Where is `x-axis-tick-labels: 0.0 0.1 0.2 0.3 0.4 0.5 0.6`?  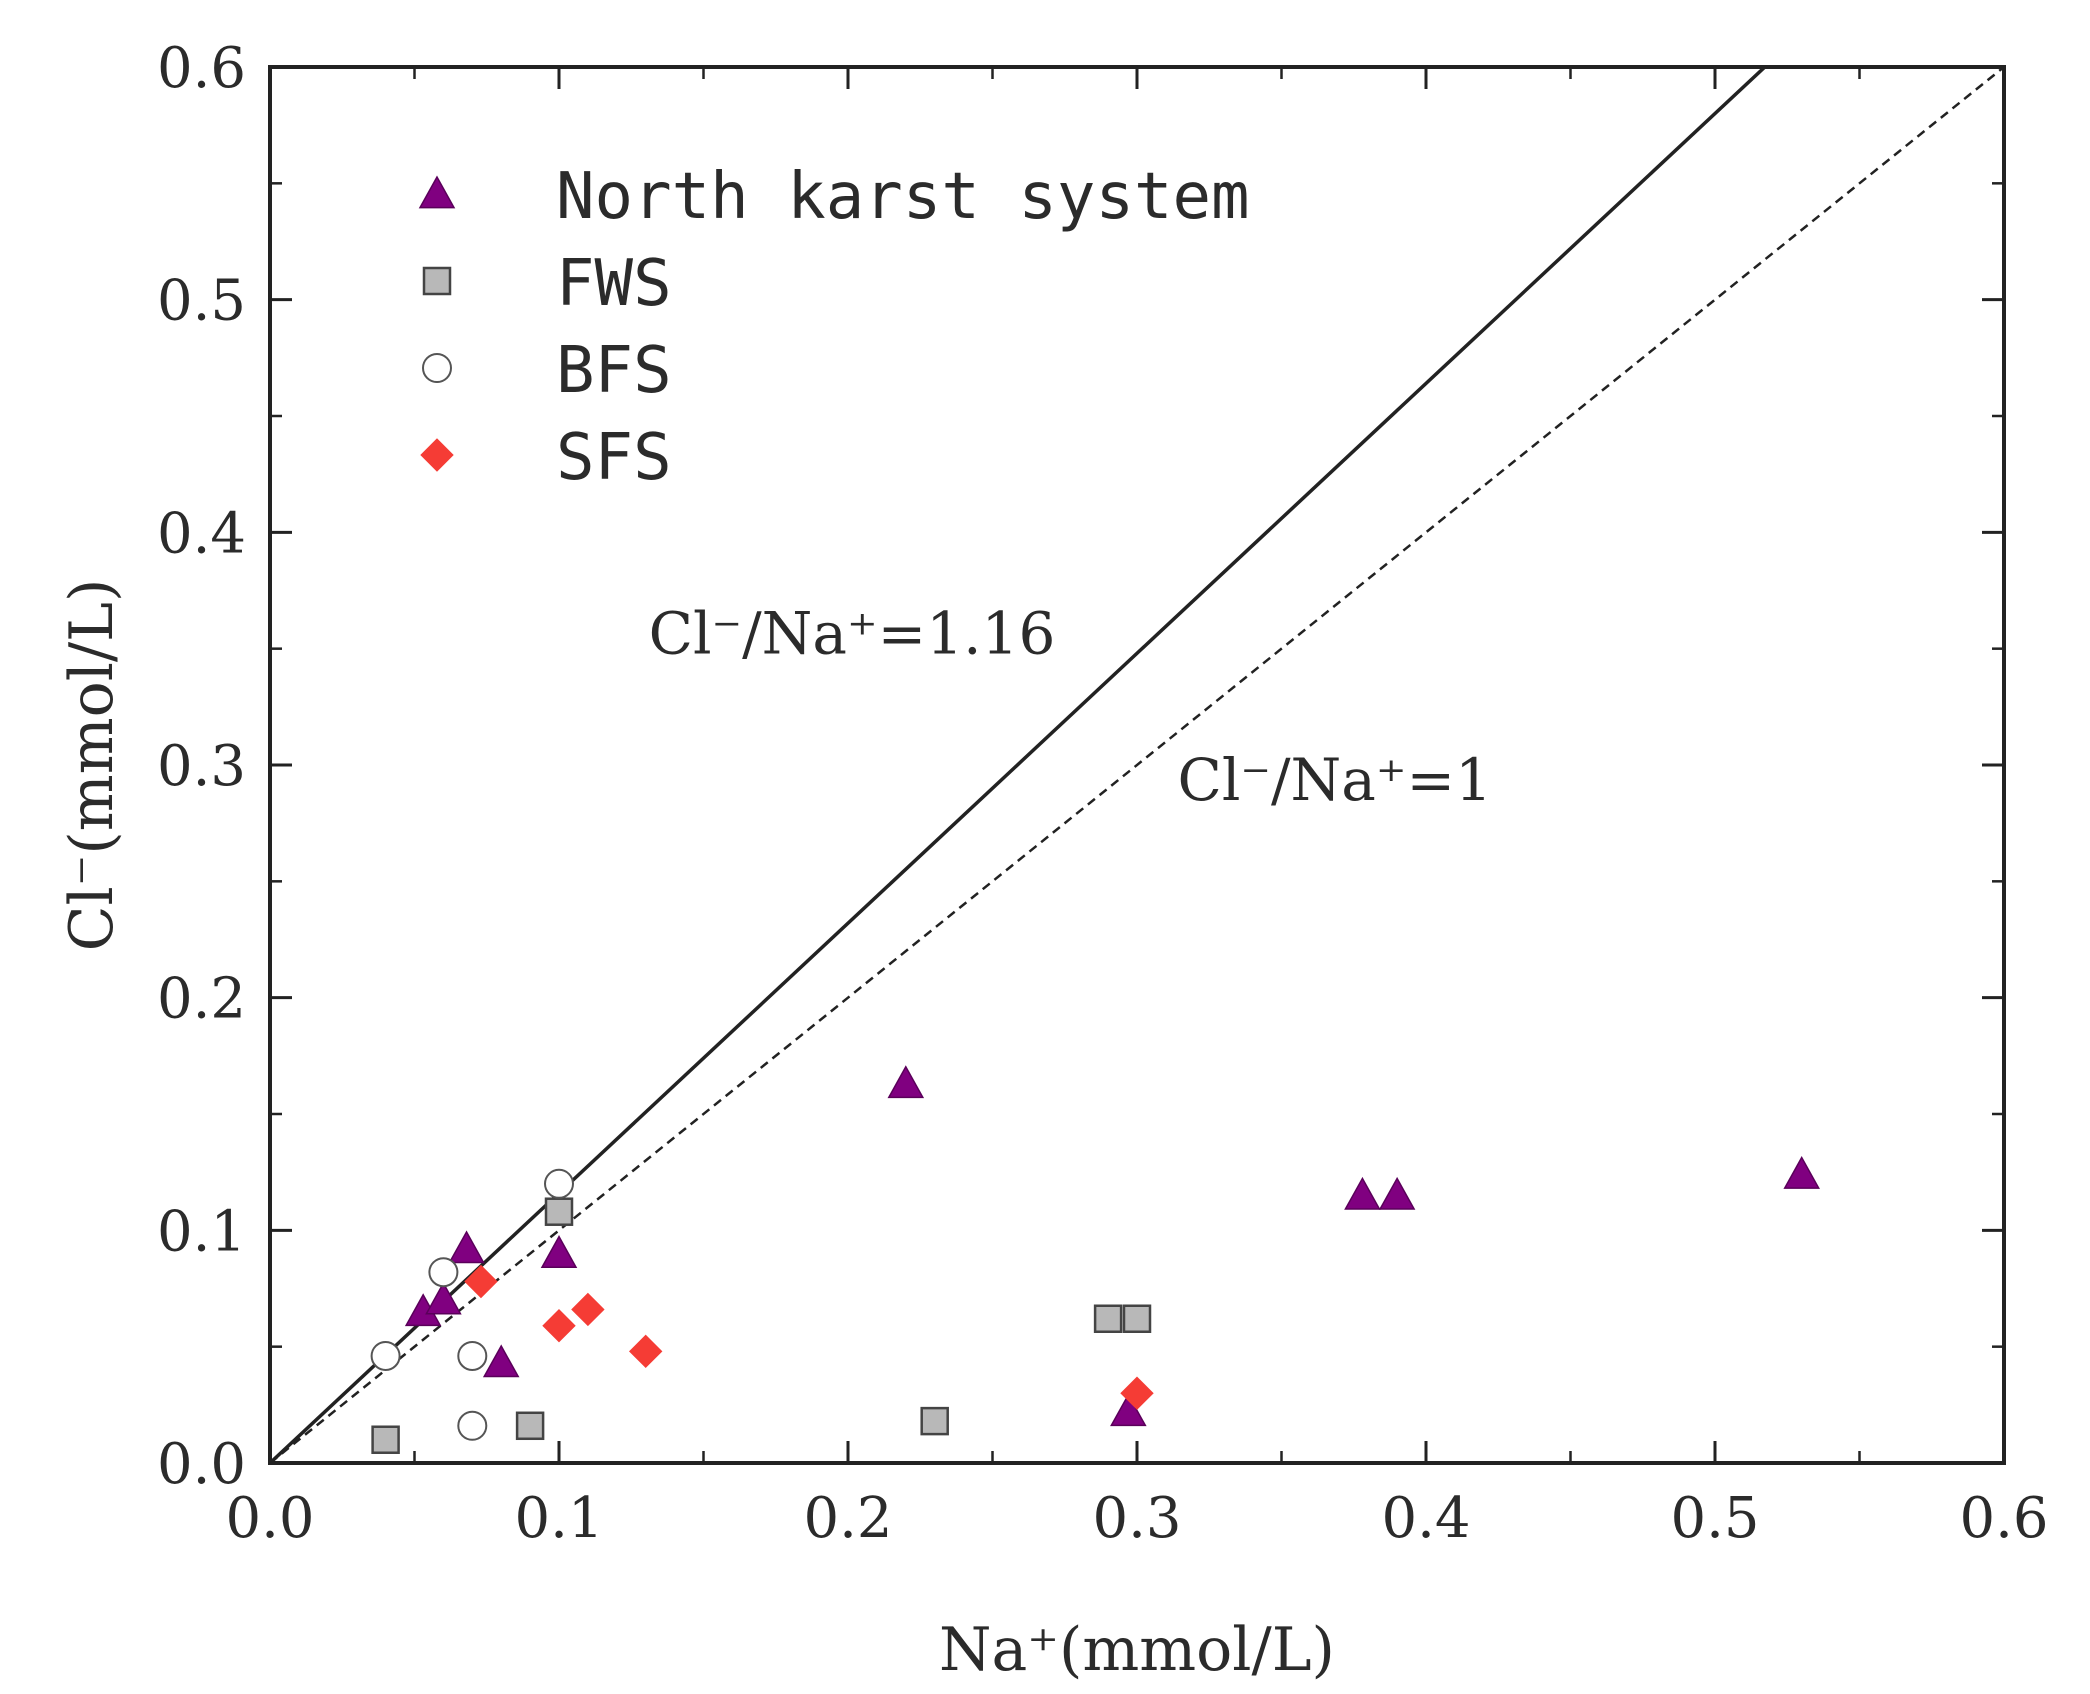
x-axis-tick-labels: 0.0 0.1 0.2 0.3 0.4 0.5 0.6 is located at coordinates (1136, 1518).